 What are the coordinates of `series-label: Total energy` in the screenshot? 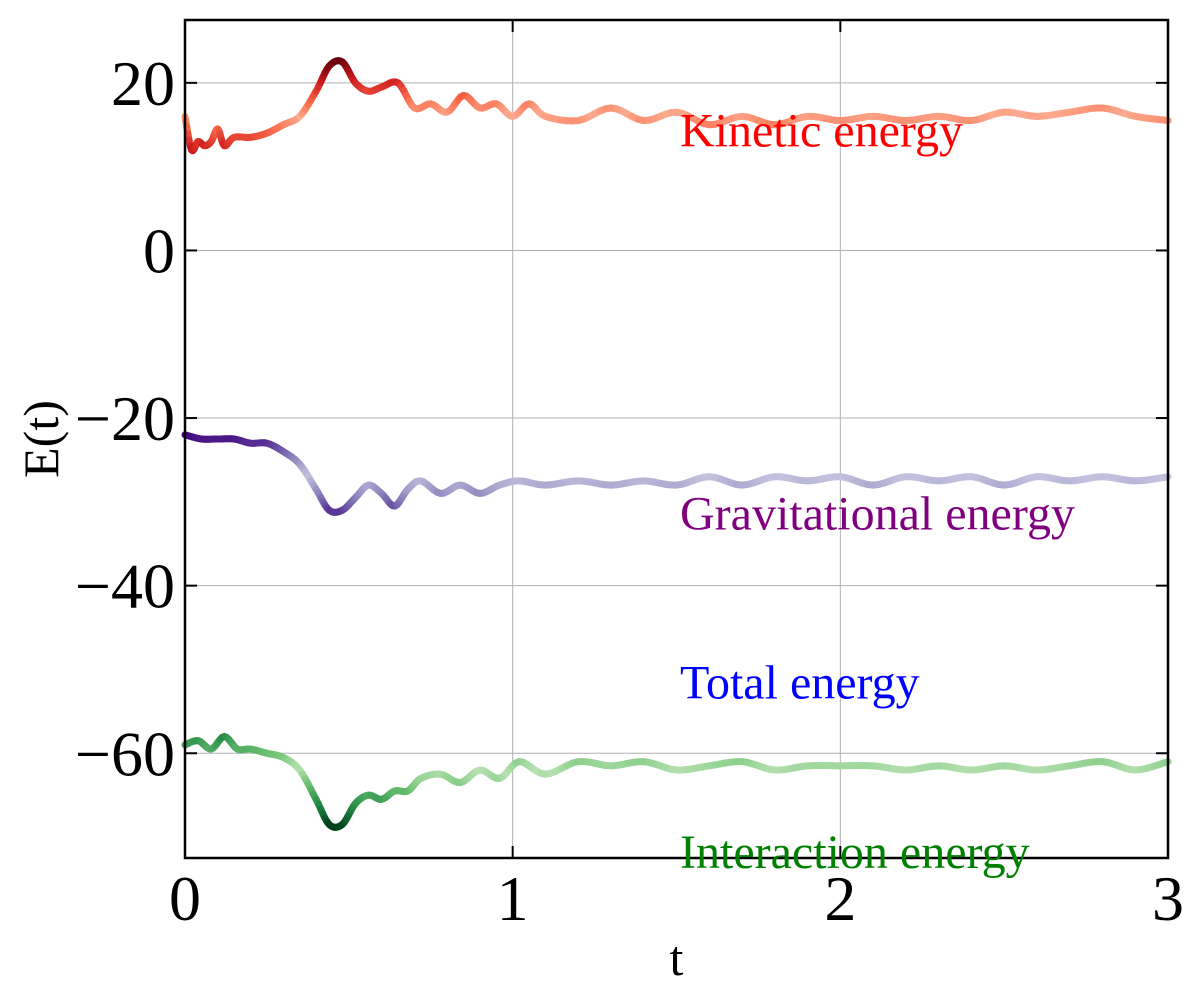 It's located at (800, 683).